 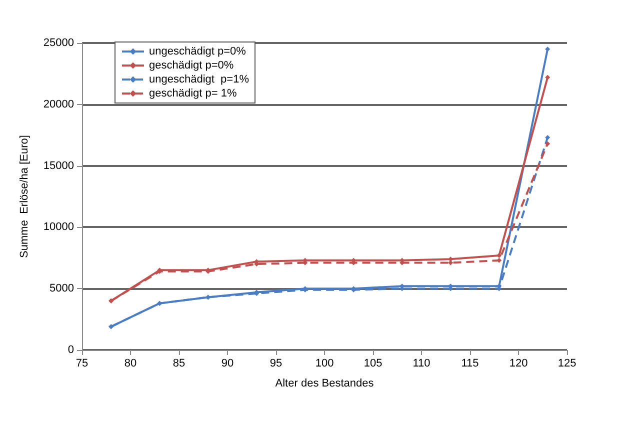 What do you see at coordinates (130, 364) in the screenshot?
I see `x-tick-label: 80` at bounding box center [130, 364].